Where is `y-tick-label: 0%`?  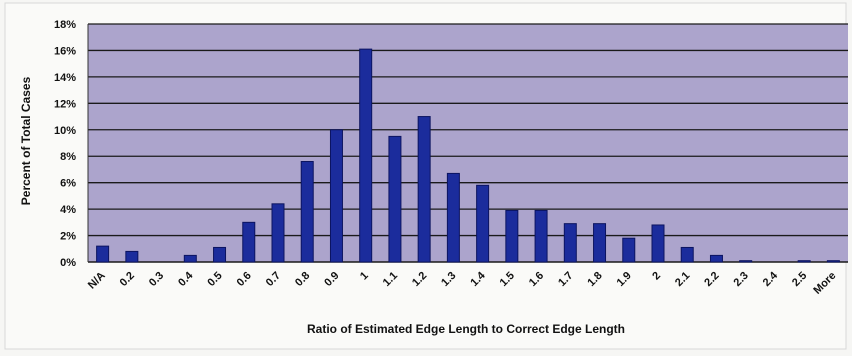
y-tick-label: 0% is located at coordinates (68, 263).